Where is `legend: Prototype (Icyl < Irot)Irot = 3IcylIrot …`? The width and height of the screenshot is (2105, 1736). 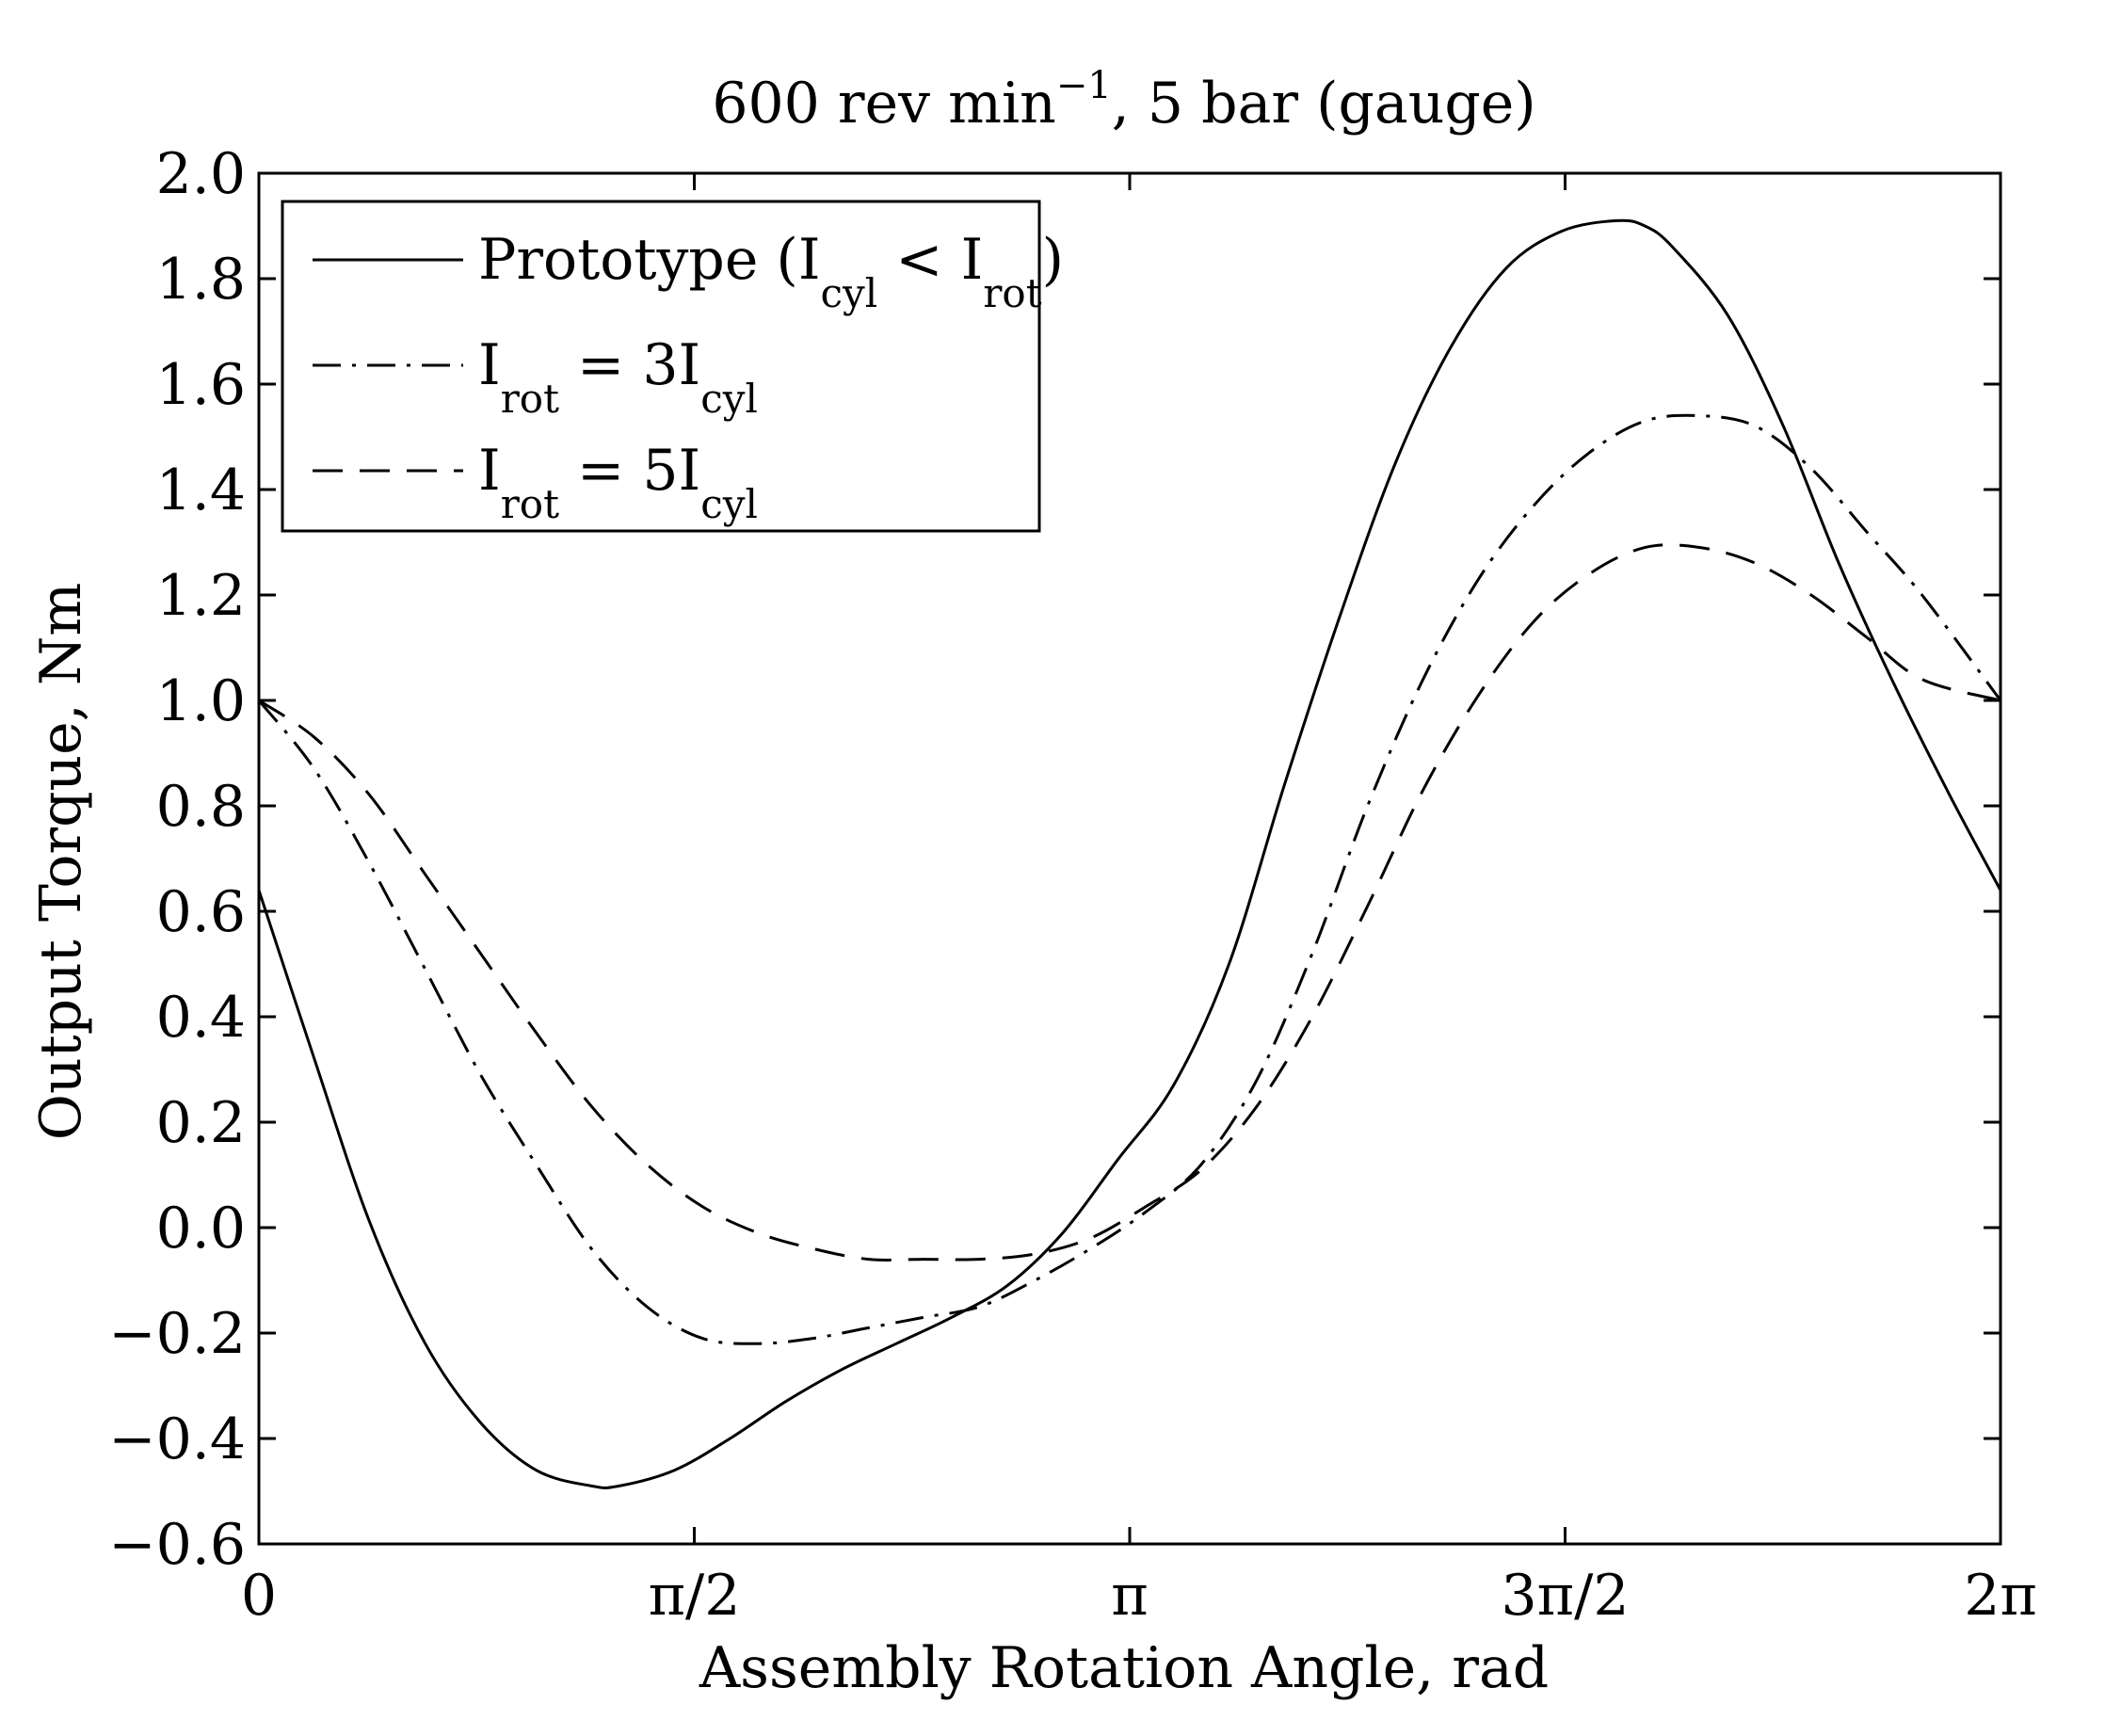
legend: Prototype (Icyl < Irot)Irot = 3IcylIrot … is located at coordinates (672, 367).